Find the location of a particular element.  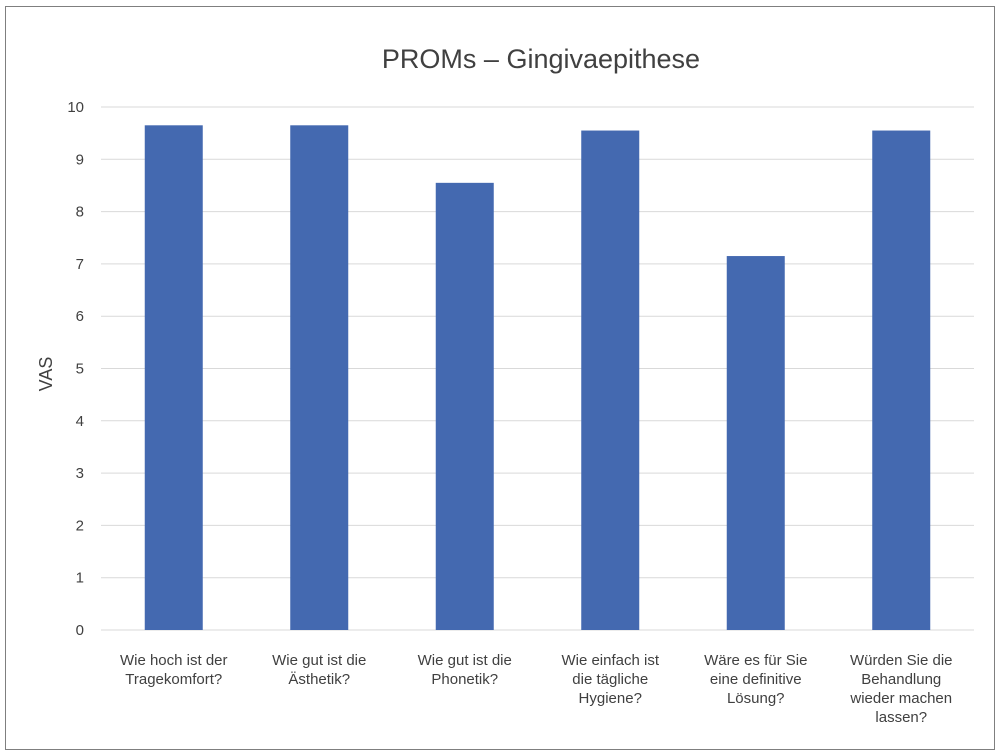

x-category-label: Wie gut ist die Phonetik? is located at coordinates (465, 670).